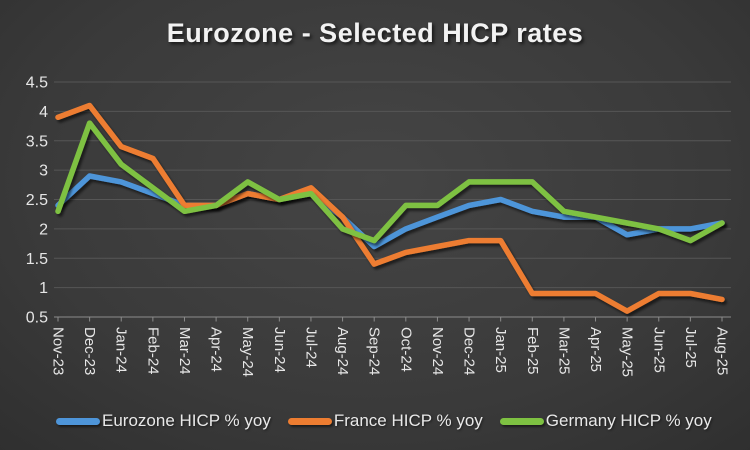 This screenshot has height=450, width=750. What do you see at coordinates (310, 347) in the screenshot?
I see `x-axis-label: Jul-24` at bounding box center [310, 347].